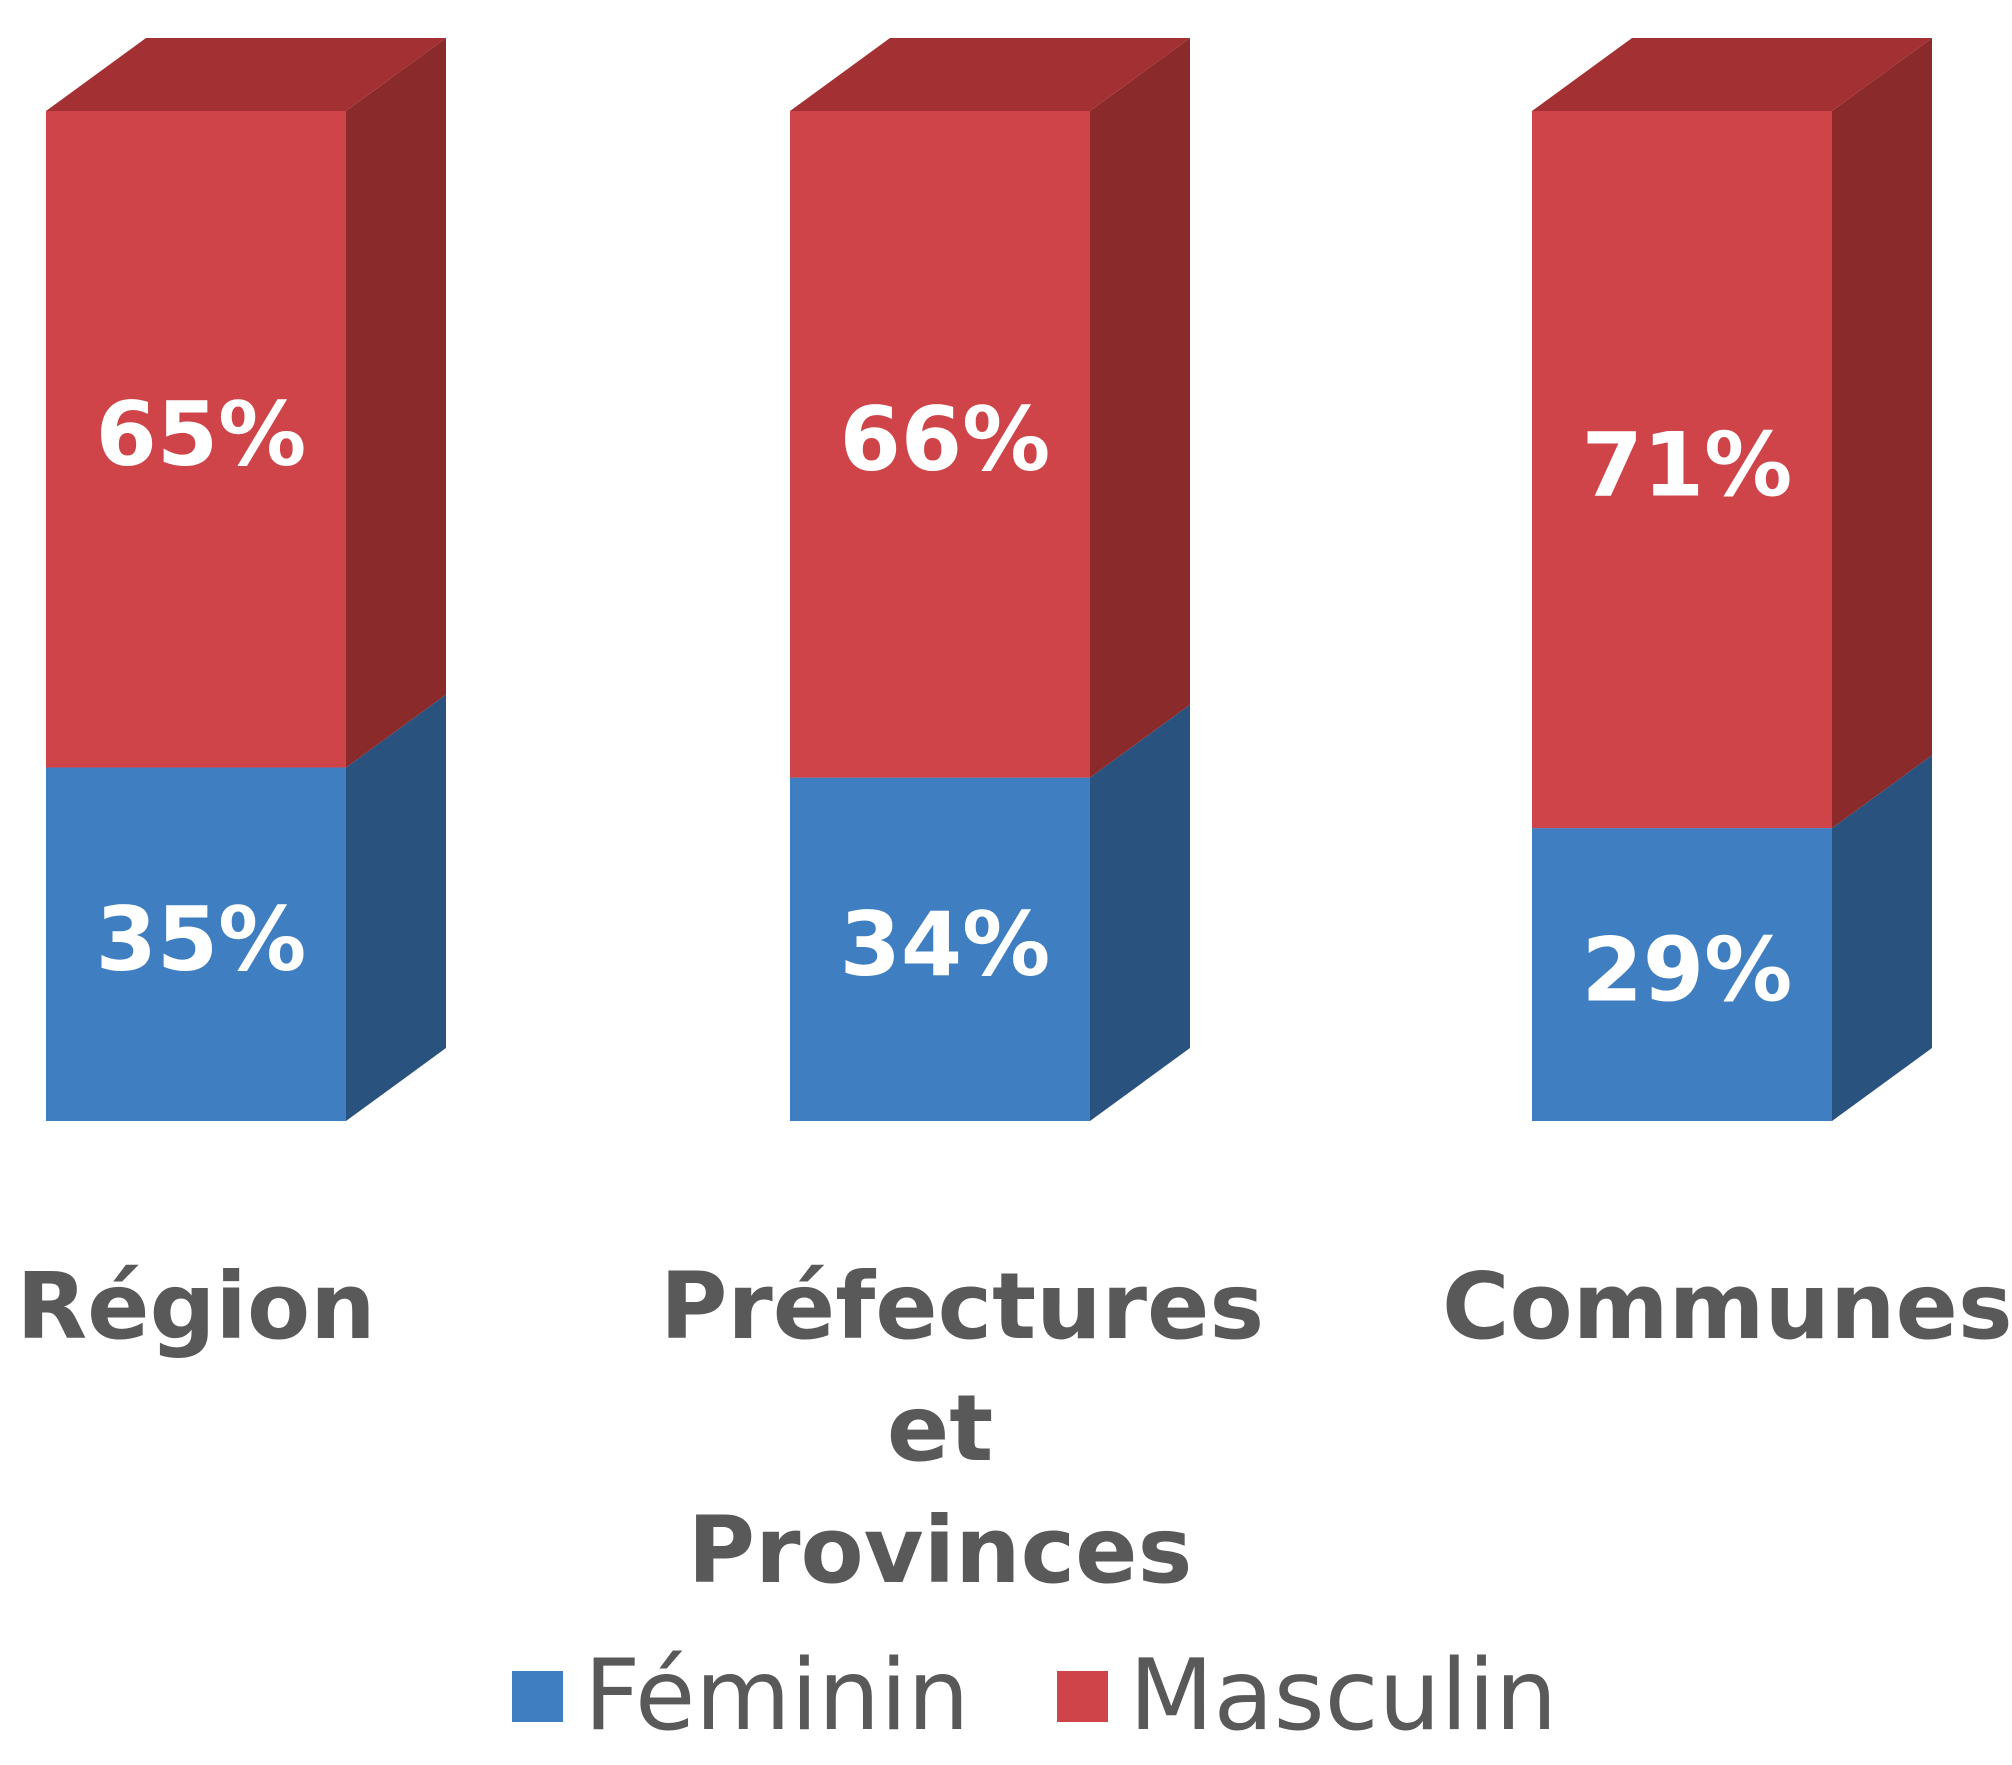  I want to click on data-label: 71%, so click(1687, 464).